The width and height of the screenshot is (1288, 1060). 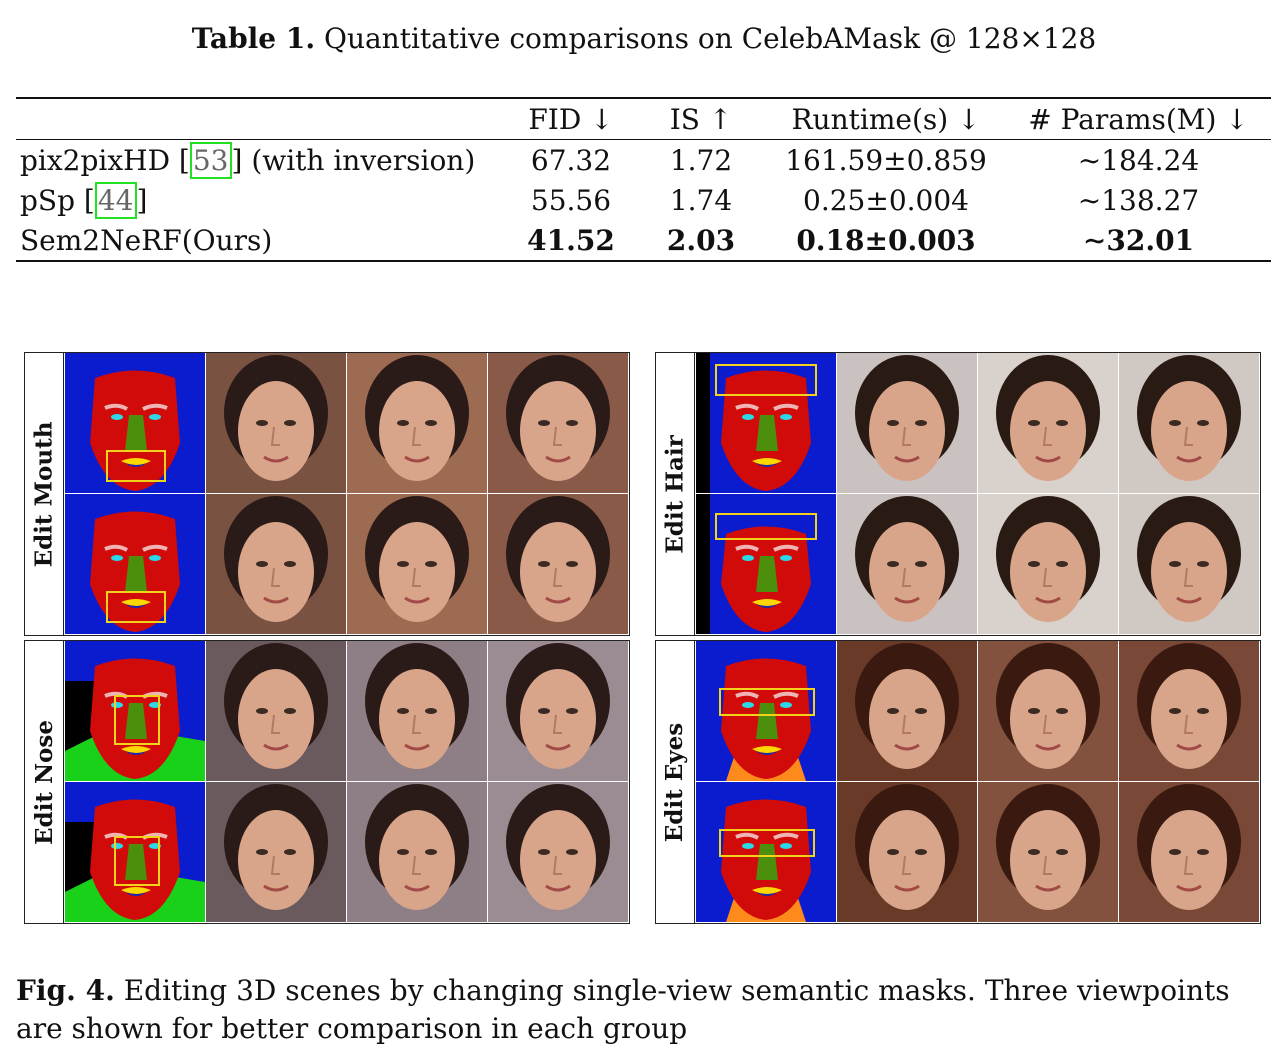 I want to click on header-params: # Params(M) ↓, so click(x=1138, y=118).